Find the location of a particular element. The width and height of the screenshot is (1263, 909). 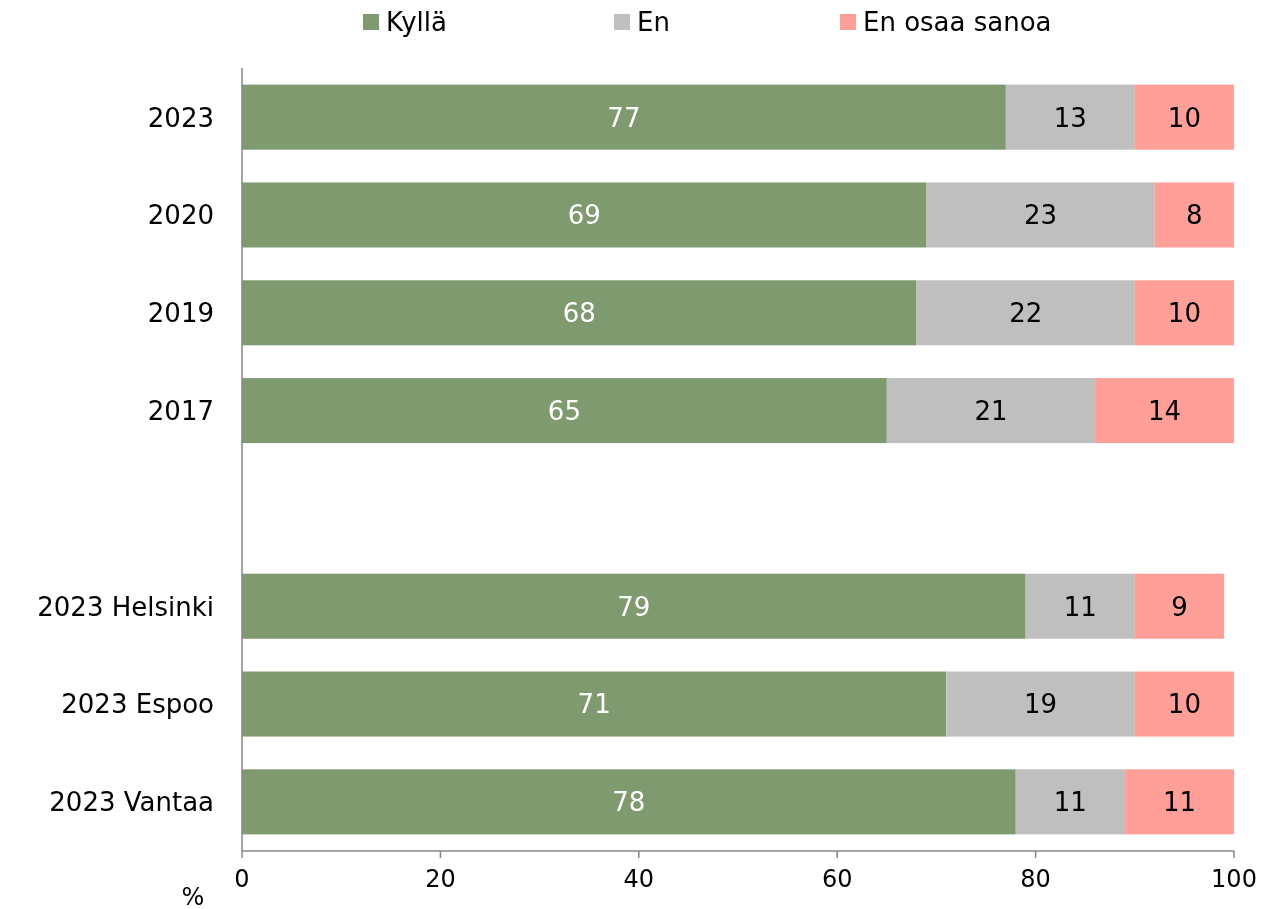

data-label: 68 is located at coordinates (579, 313).